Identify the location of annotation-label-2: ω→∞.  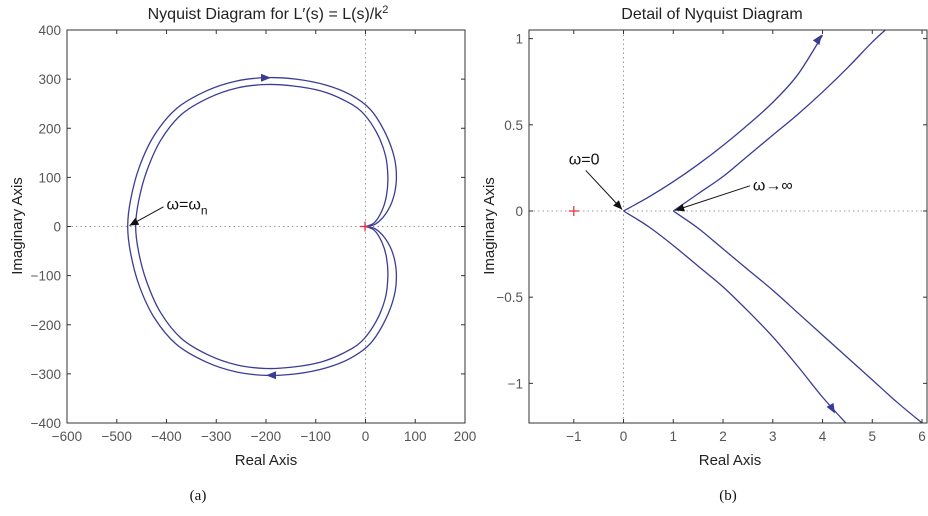
(773, 185).